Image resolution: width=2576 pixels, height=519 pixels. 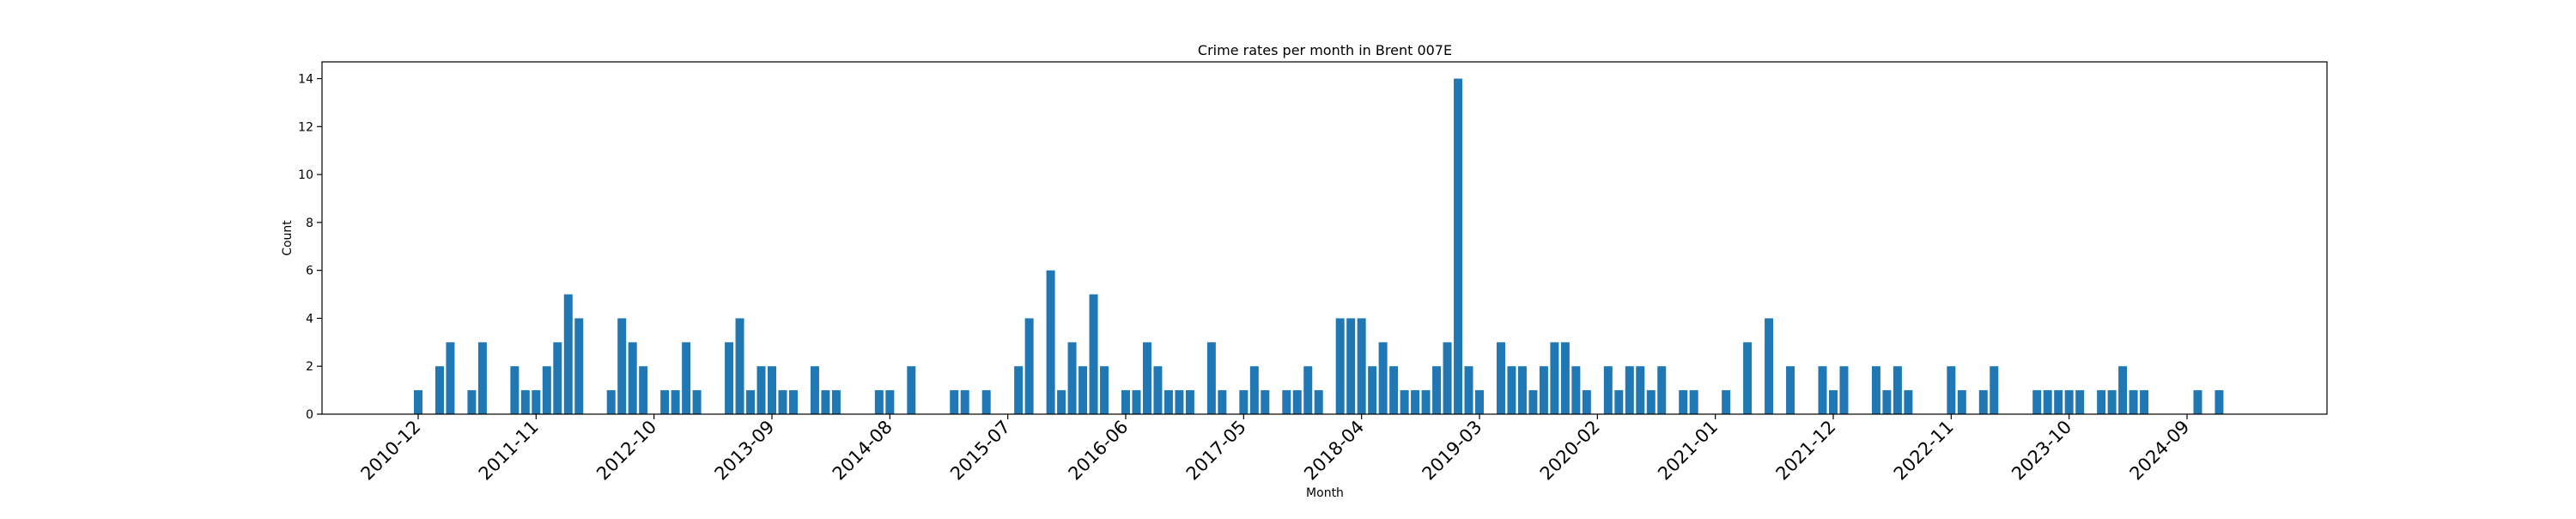 I want to click on y-axis-label: Count, so click(x=288, y=238).